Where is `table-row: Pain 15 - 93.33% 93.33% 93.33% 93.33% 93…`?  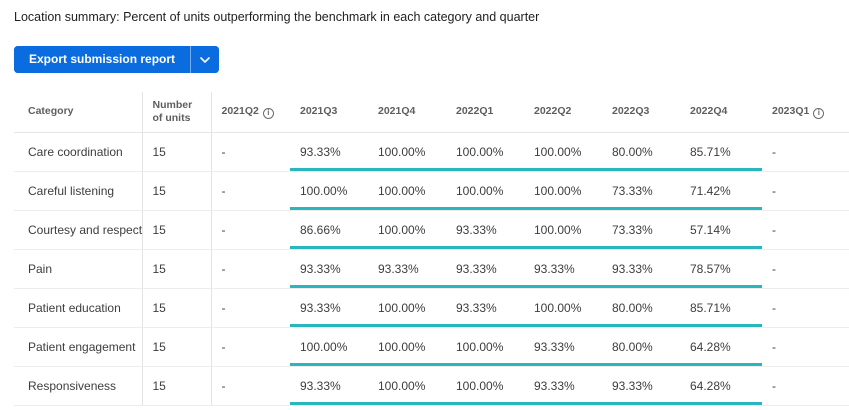
table-row: Pain 15 - 93.33% 93.33% 93.33% 93.33% 93… is located at coordinates (431, 269).